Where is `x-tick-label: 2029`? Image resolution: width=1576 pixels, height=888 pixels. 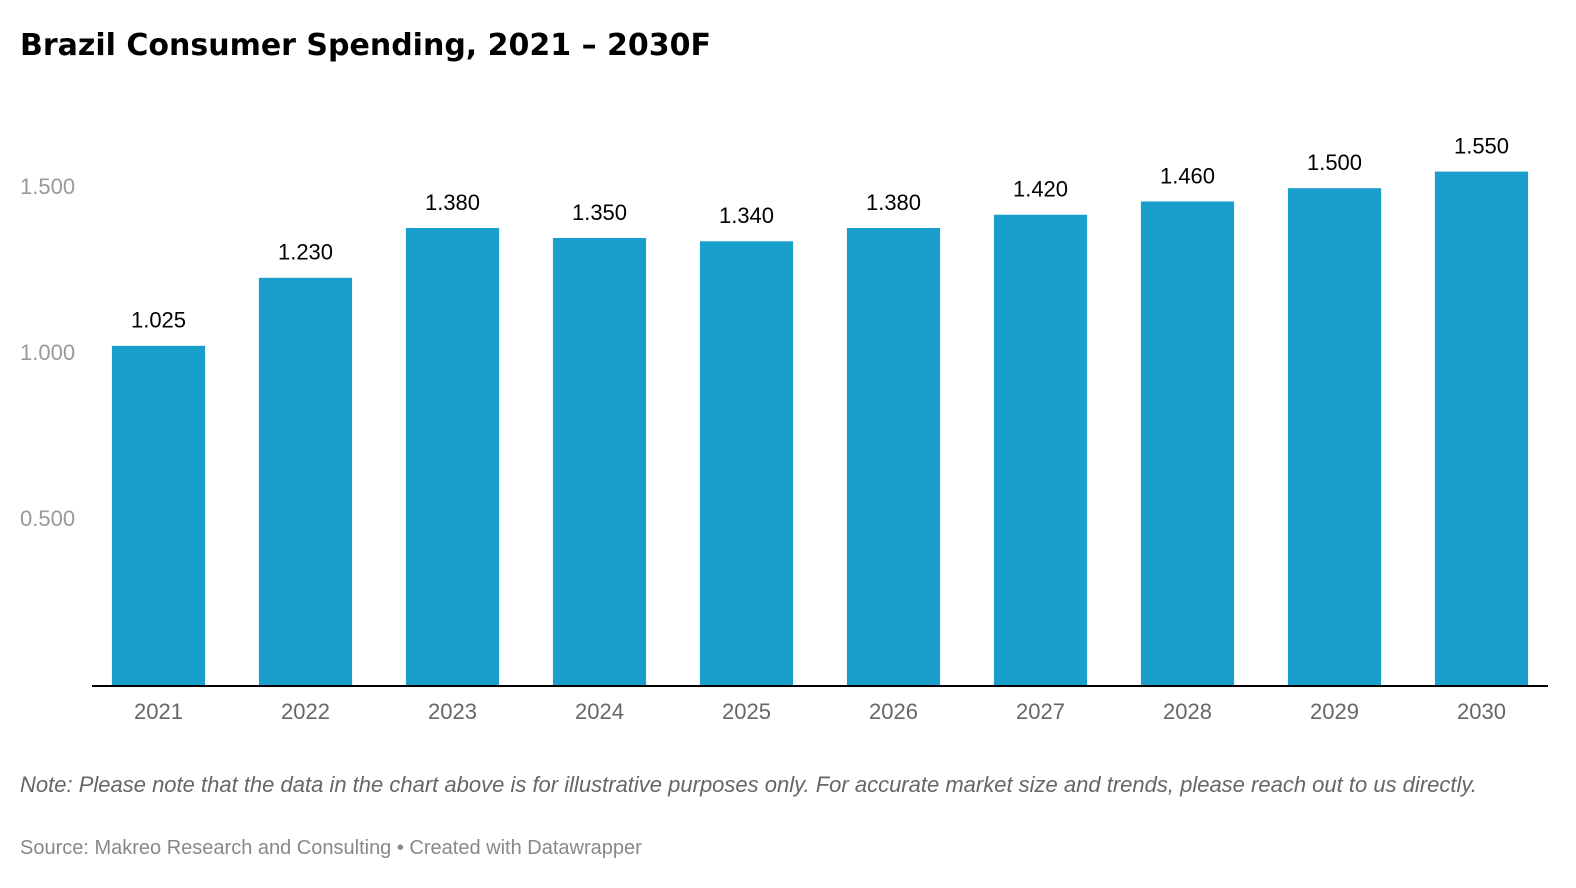 x-tick-label: 2029 is located at coordinates (1334, 711).